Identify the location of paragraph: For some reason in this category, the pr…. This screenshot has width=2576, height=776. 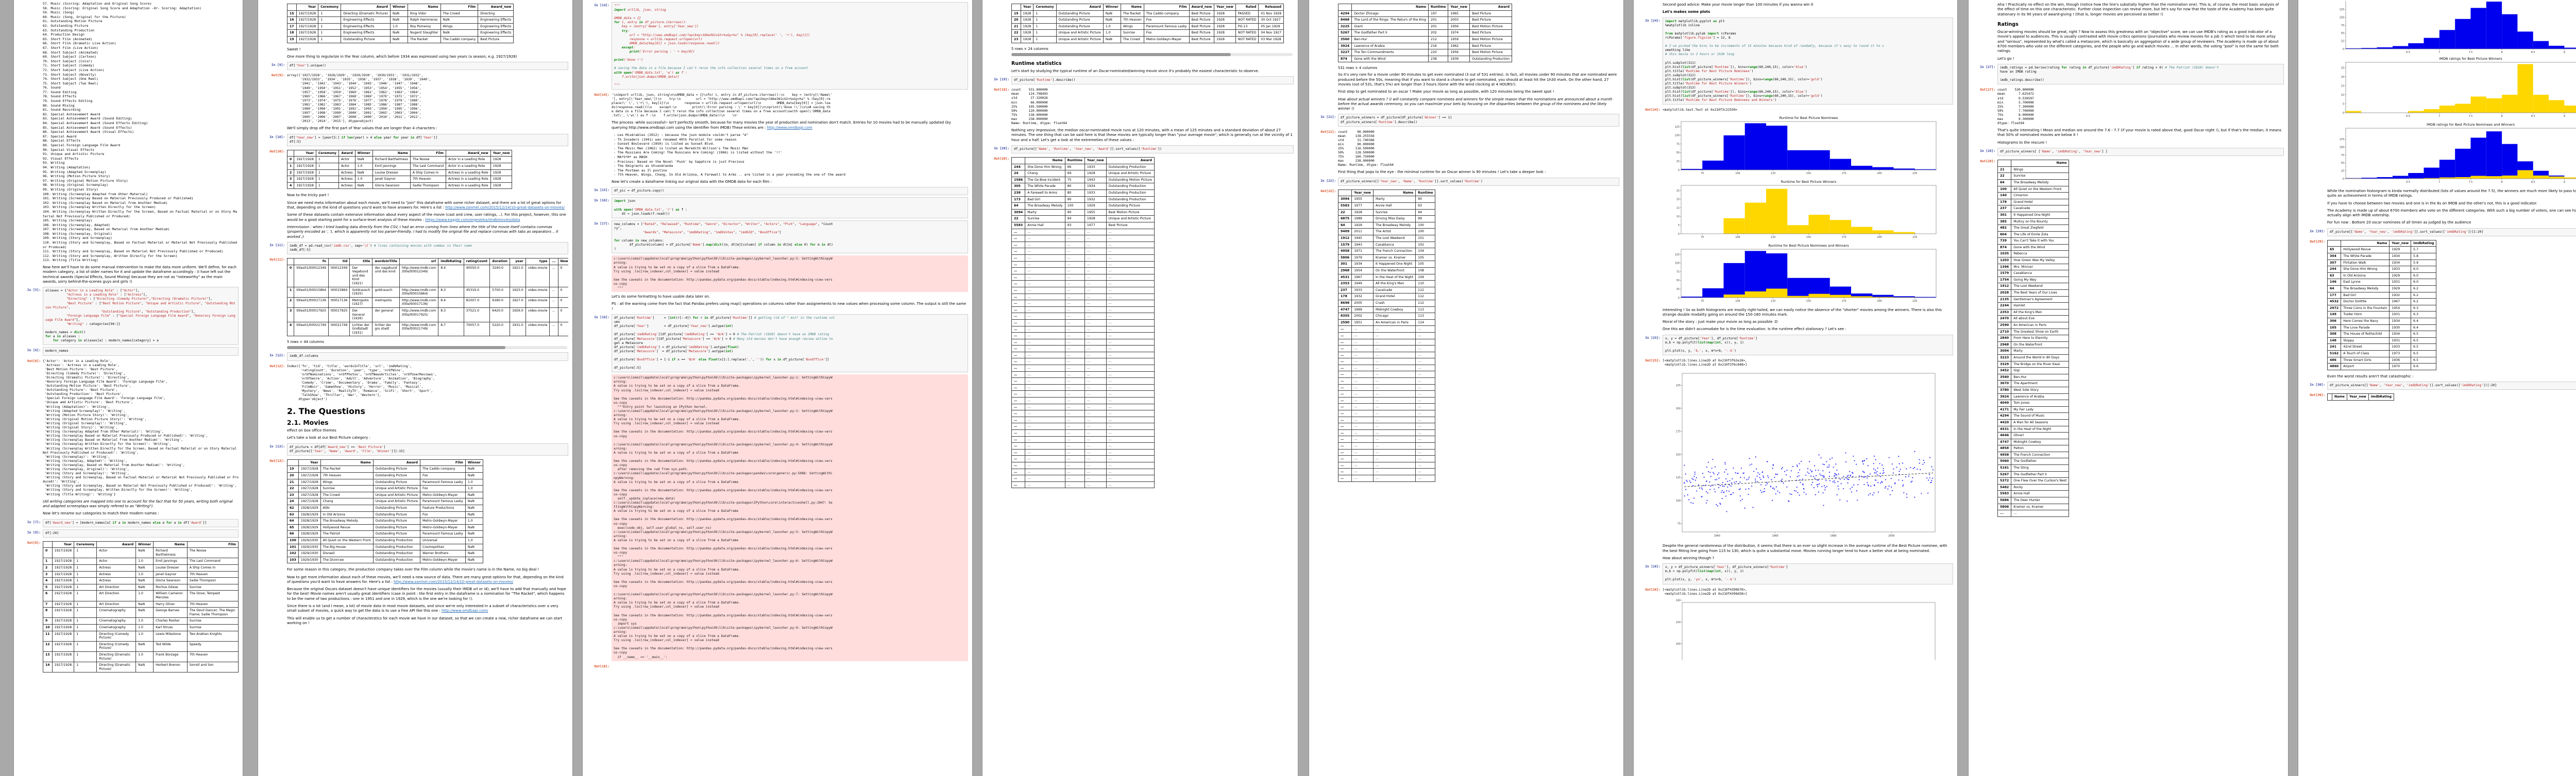
(413, 569).